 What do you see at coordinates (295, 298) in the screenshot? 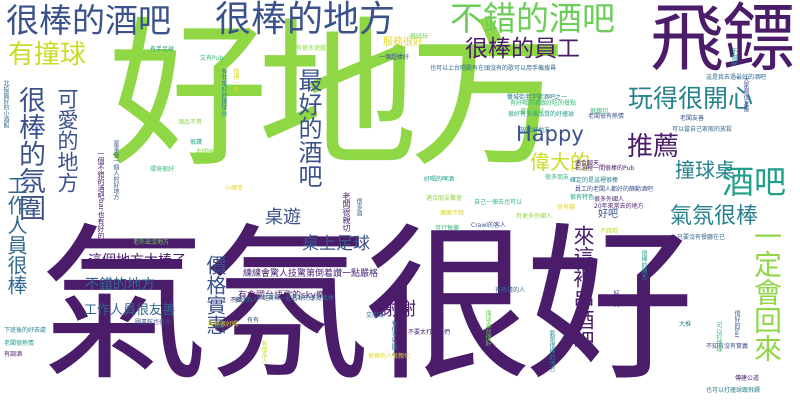
I see `word: 世足賽來一起看球的感覺真棒` at bounding box center [295, 298].